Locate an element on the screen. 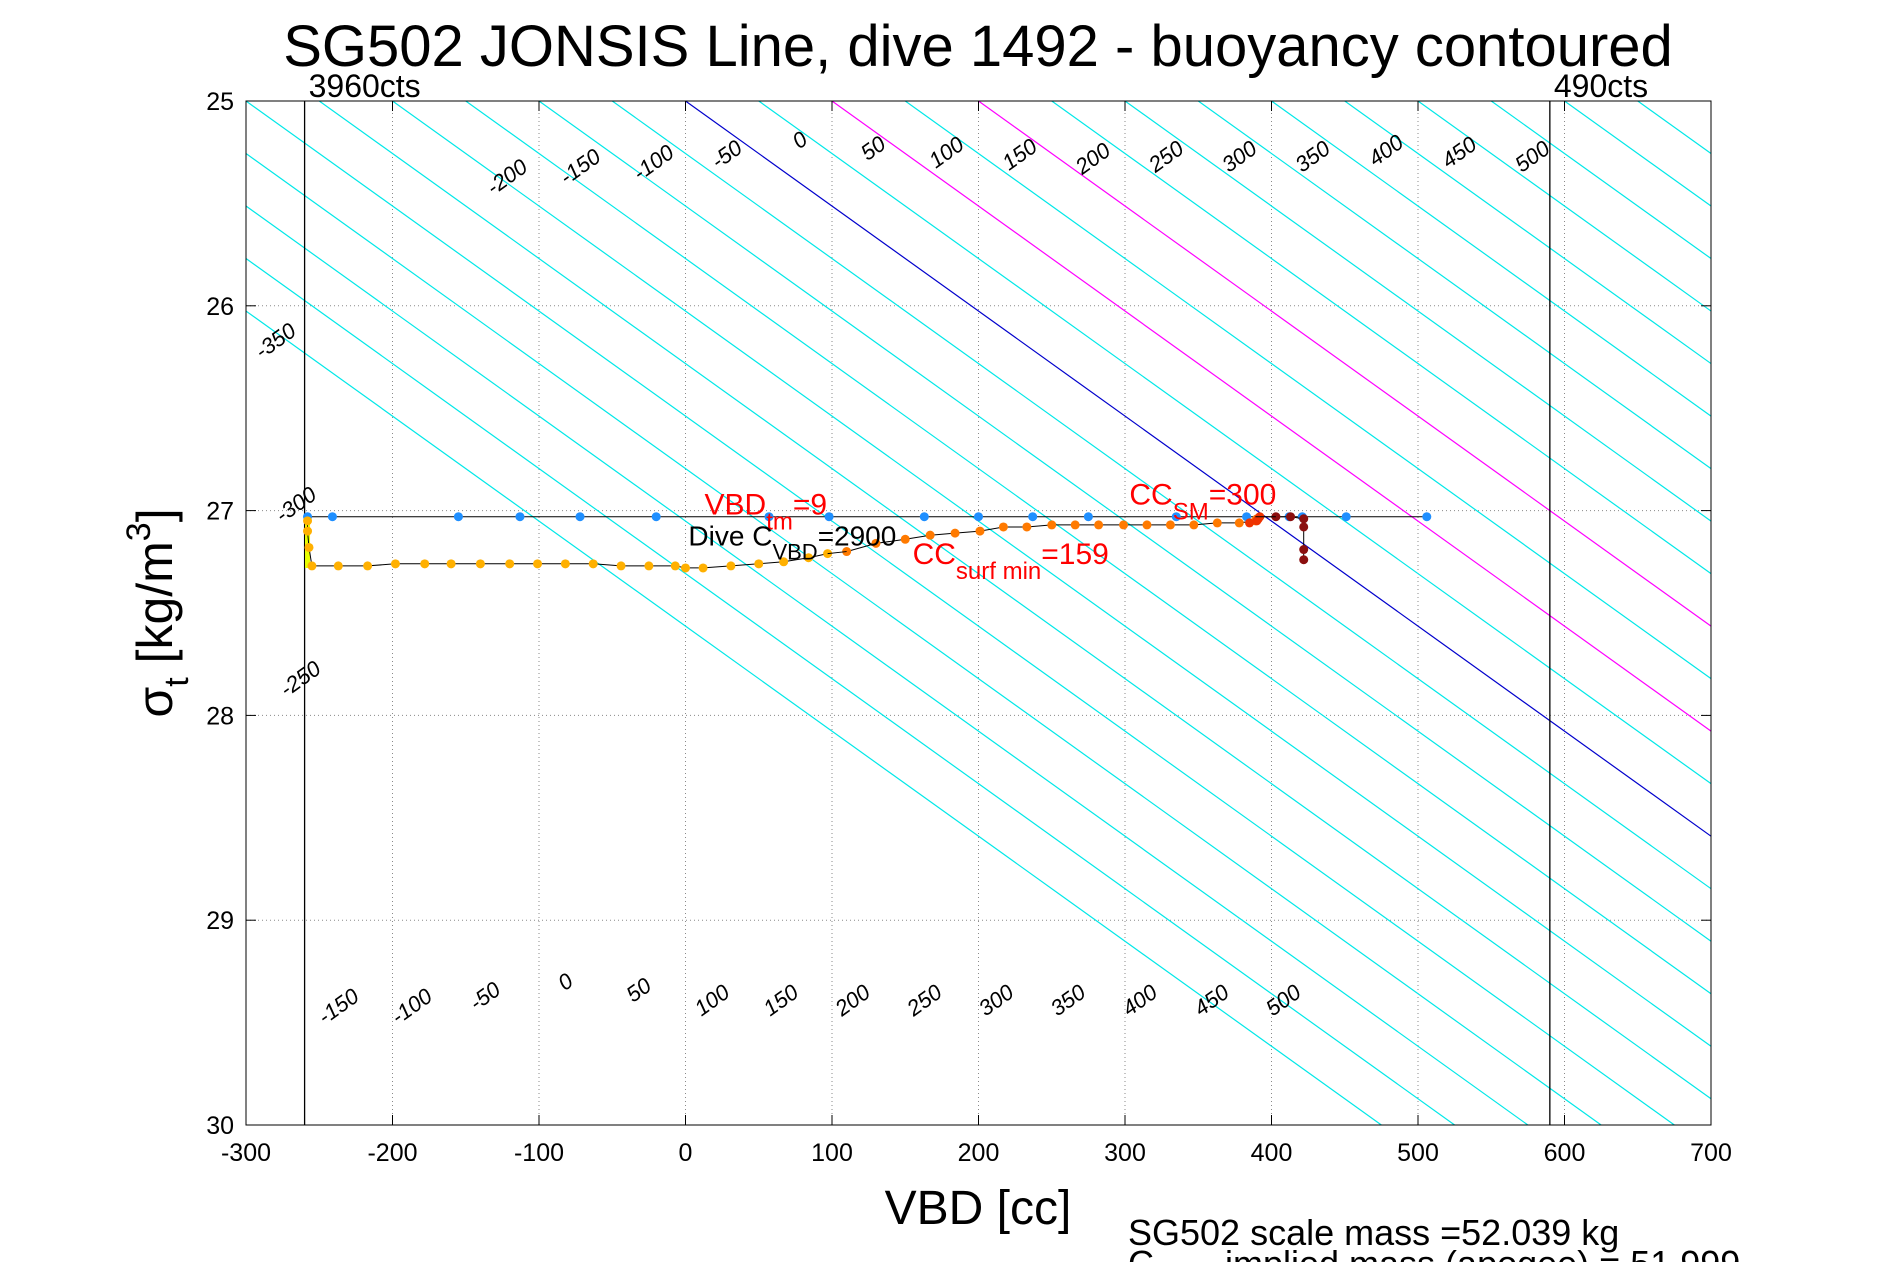  footer-c-symbol: C is located at coordinates (1141, 1252).